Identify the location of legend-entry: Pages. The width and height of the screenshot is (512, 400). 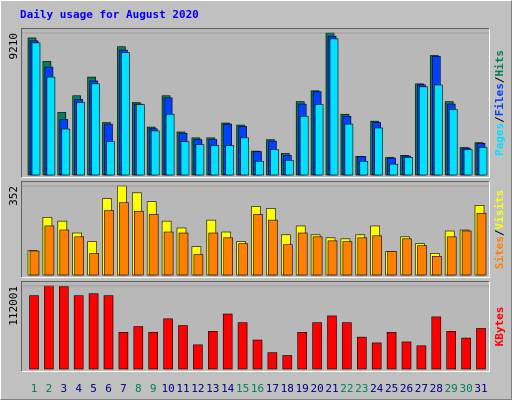
(499, 139).